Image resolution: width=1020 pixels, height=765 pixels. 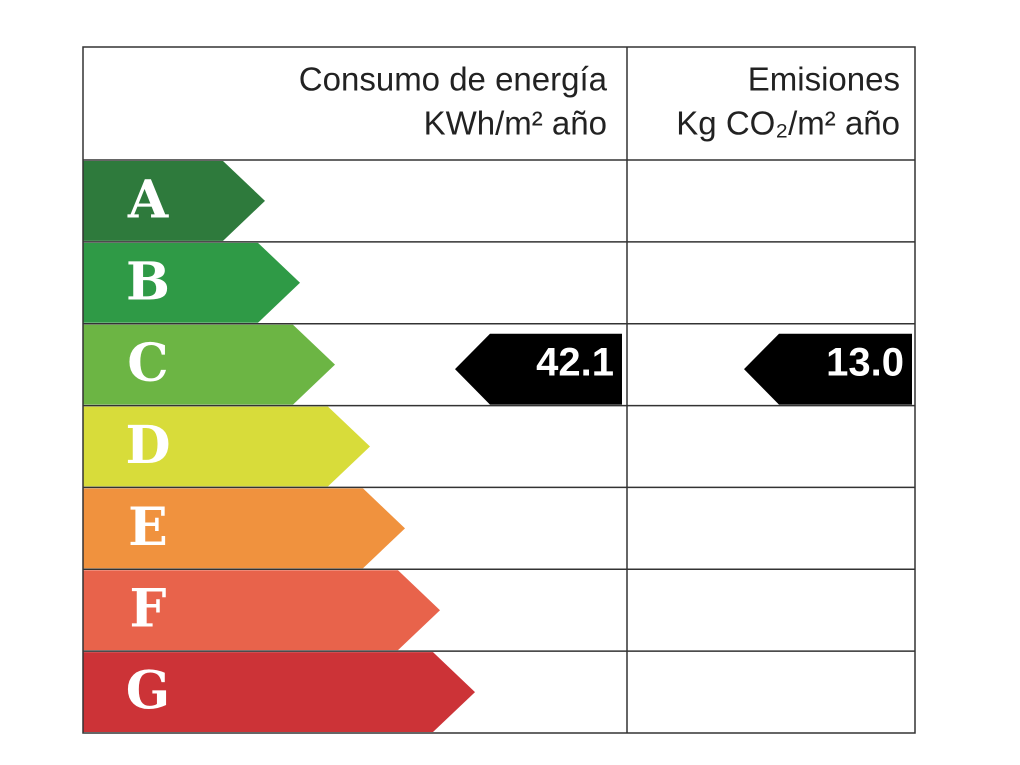 I want to click on emissions-unit: Kg CO₂/m² año, so click(x=788, y=123).